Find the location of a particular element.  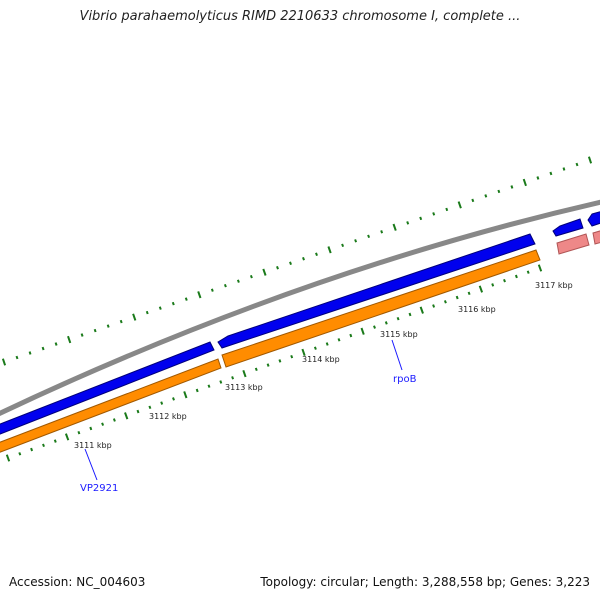

scale-label: 3111 kbp is located at coordinates (93, 445).